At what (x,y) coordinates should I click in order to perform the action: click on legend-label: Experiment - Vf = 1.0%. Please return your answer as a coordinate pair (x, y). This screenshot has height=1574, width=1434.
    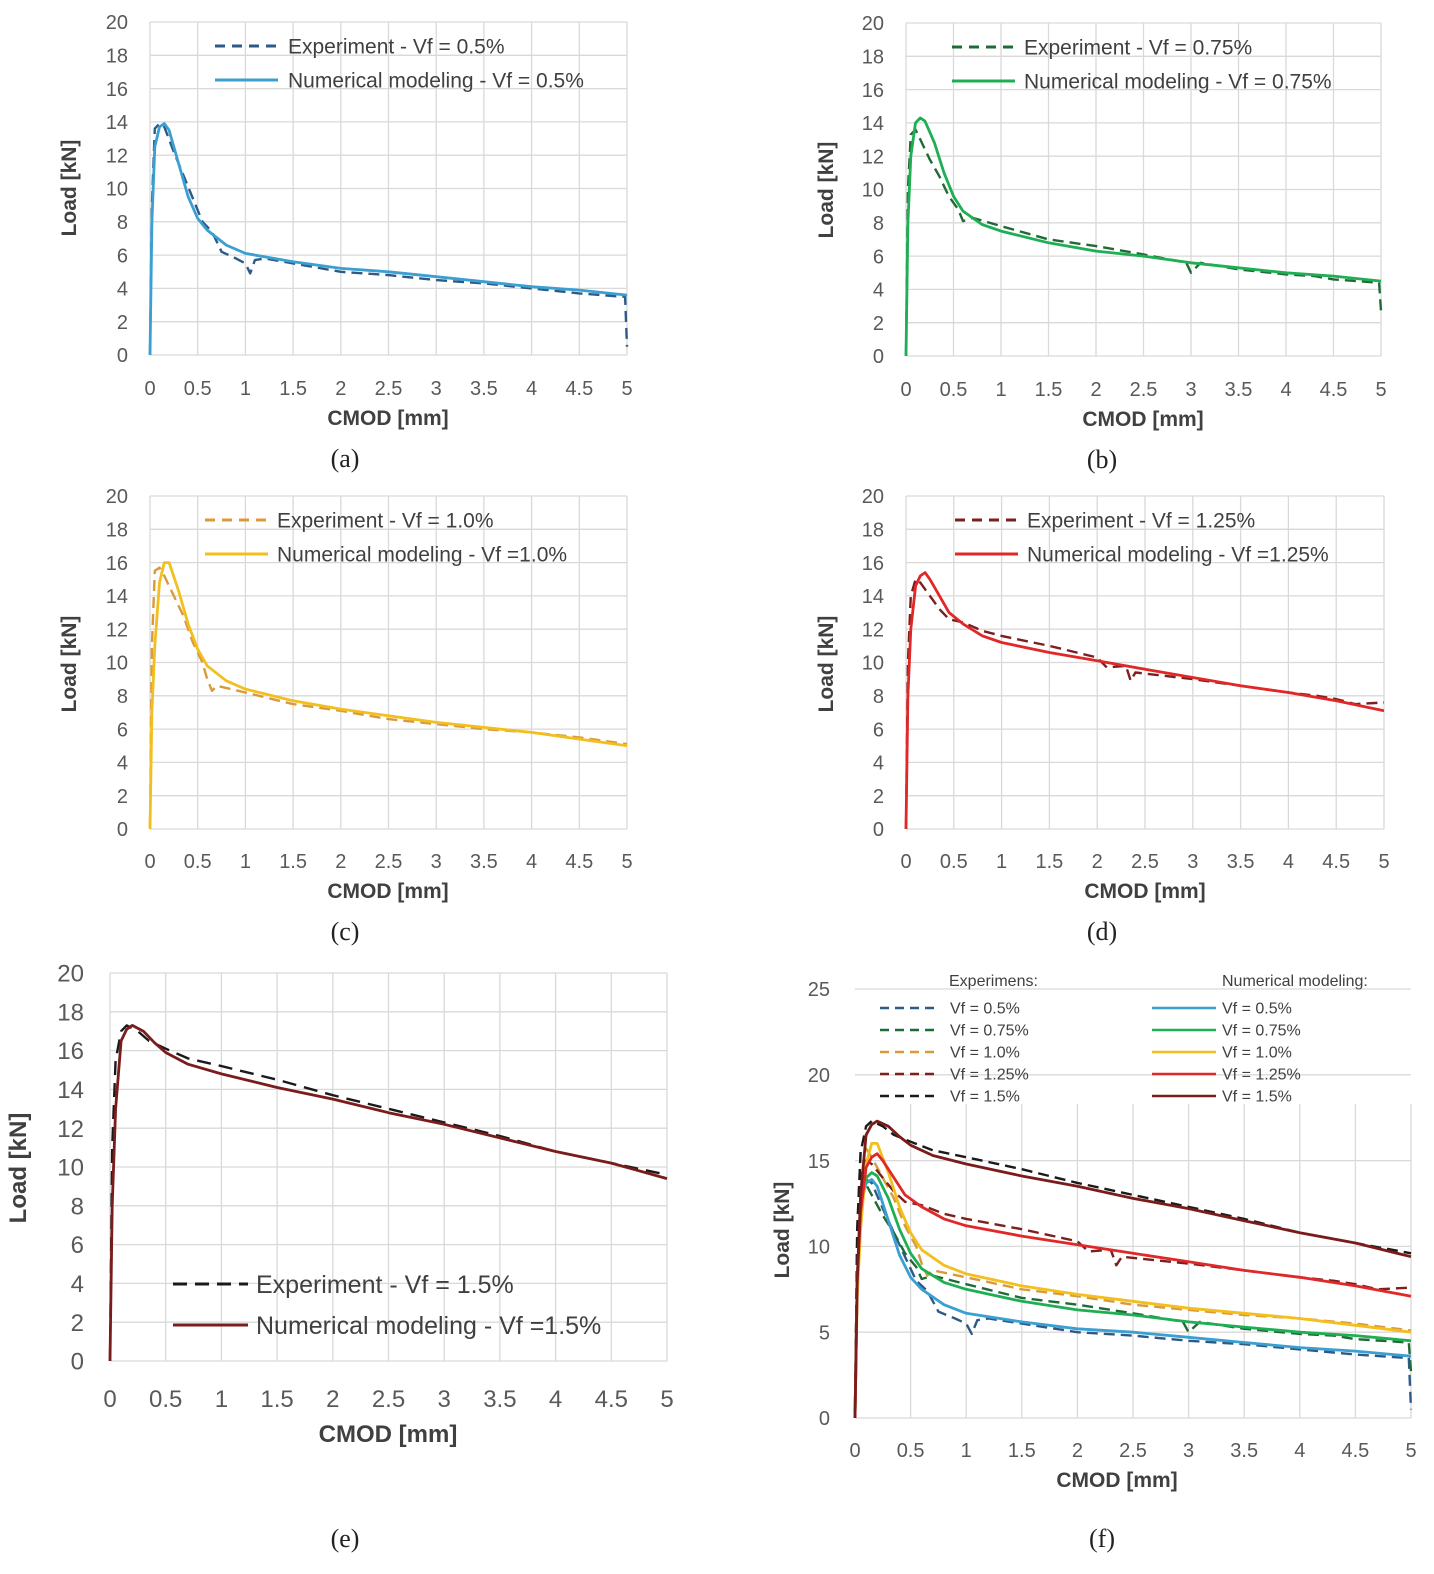
    Looking at the image, I should click on (385, 520).